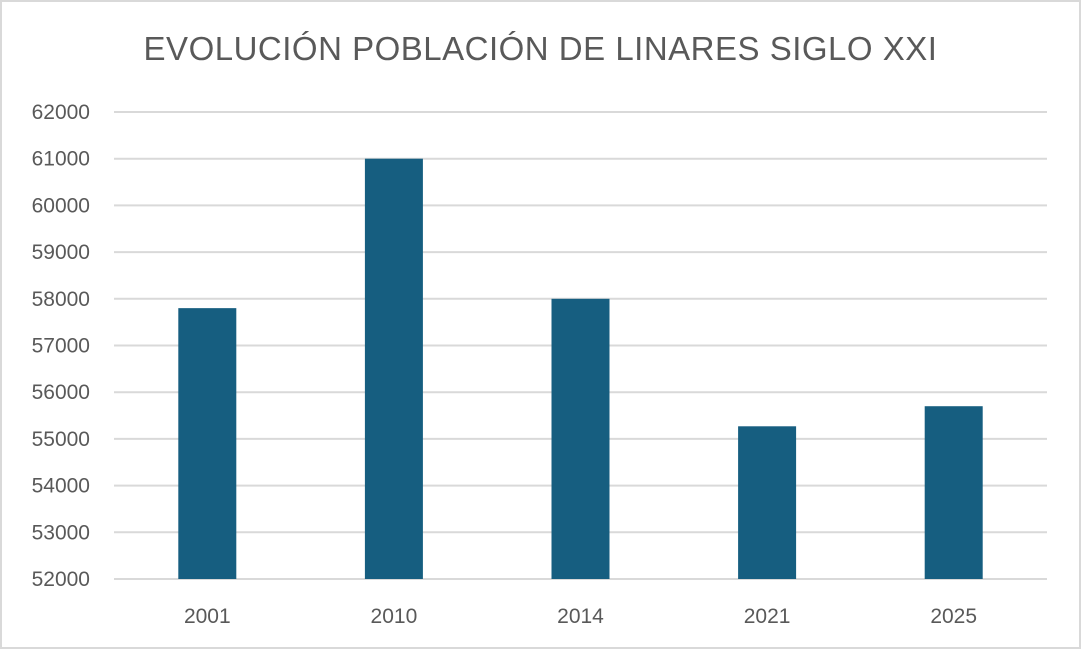  I want to click on y-tick-label: 59000, so click(61, 252).